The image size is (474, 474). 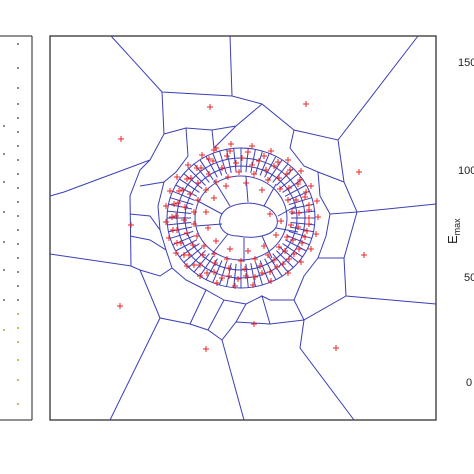 What do you see at coordinates (469, 278) in the screenshot?
I see `y-tick-label: 50` at bounding box center [469, 278].